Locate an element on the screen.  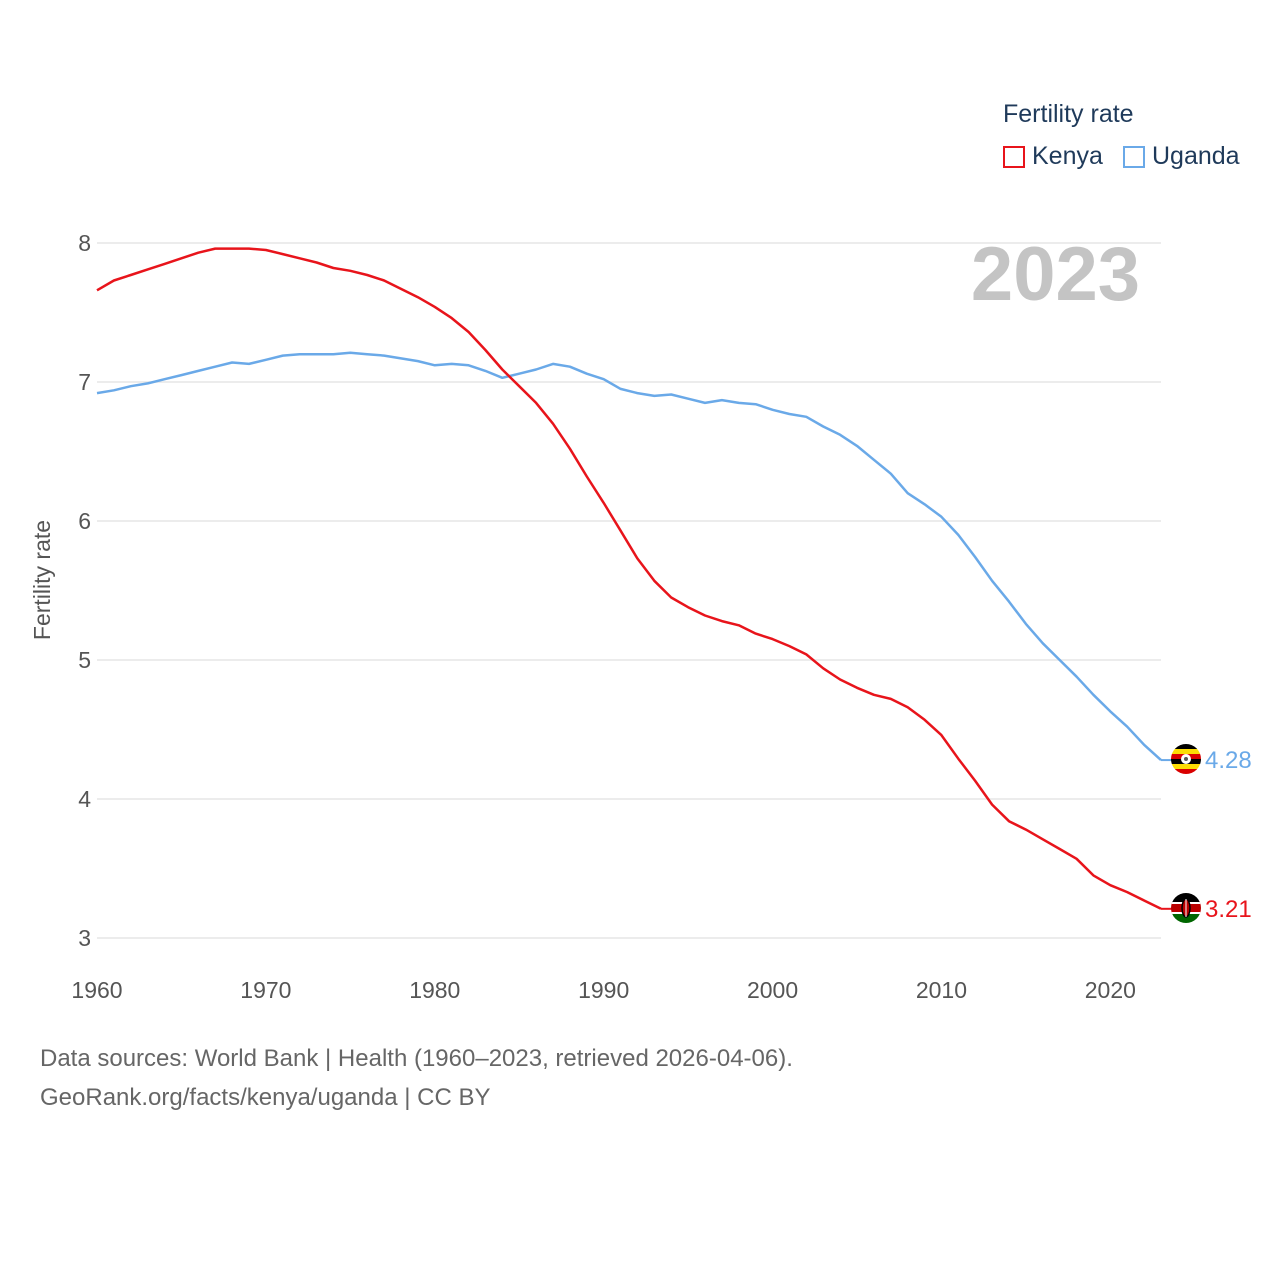
legend-label-kenya: Kenya is located at coordinates (1067, 156).